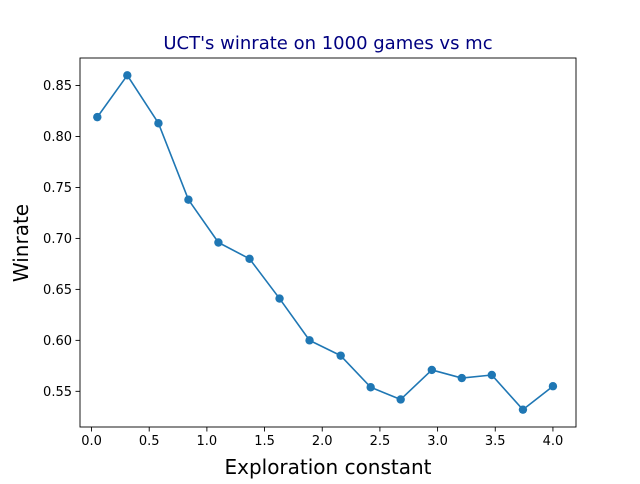  Describe the element at coordinates (553, 441) in the screenshot. I see `x-tick-label: 4.0` at that location.